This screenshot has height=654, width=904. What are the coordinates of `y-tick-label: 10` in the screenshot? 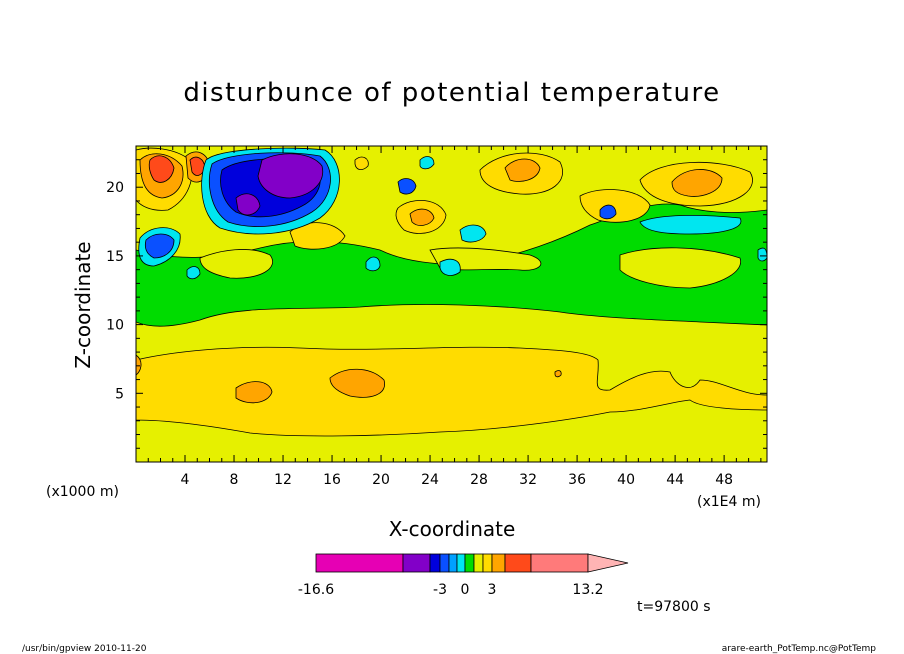 It's located at (115, 326).